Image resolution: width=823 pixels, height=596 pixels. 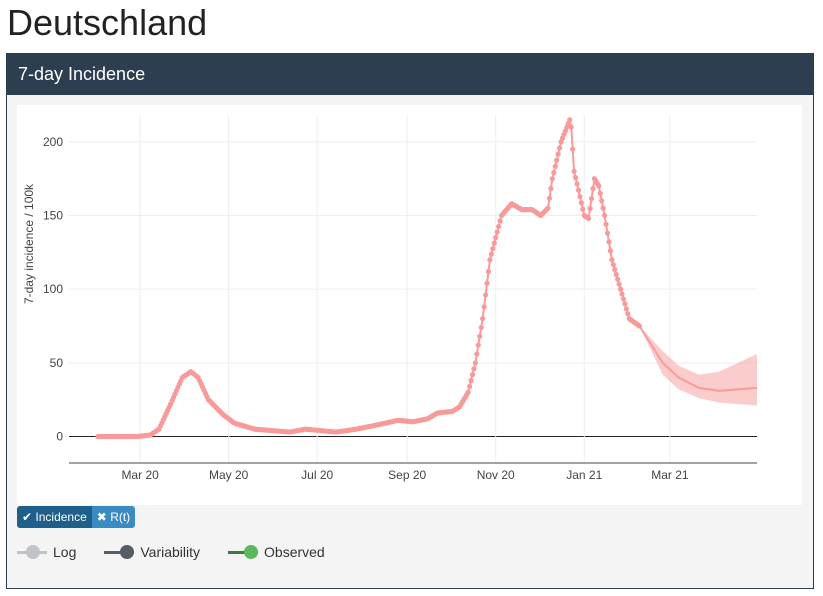 What do you see at coordinates (584, 475) in the screenshot?
I see `x-tick-label: Jan 21` at bounding box center [584, 475].